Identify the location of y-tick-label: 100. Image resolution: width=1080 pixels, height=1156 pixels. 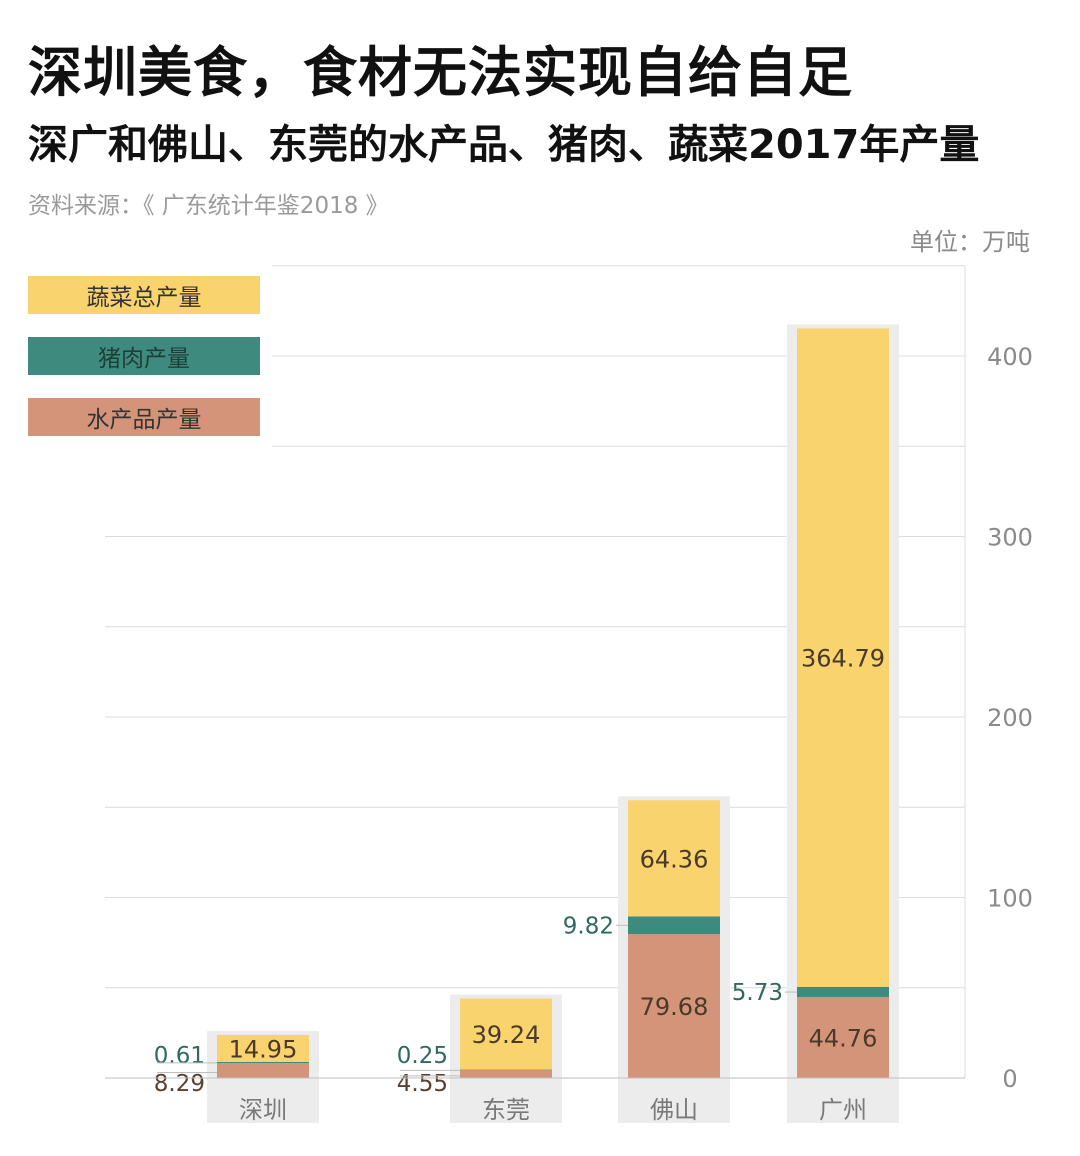
(1010, 899).